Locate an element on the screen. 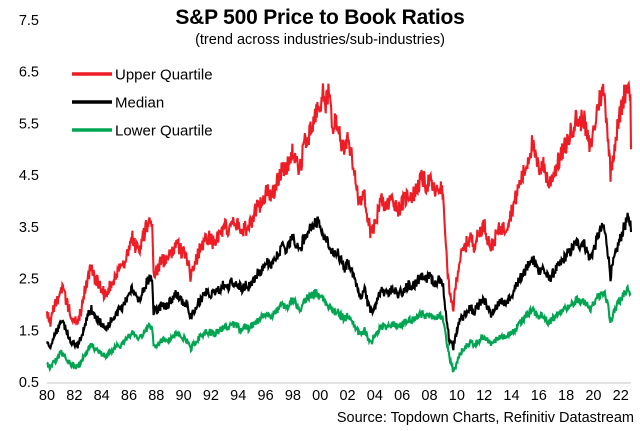 This screenshot has height=431, width=640. x-axis-tick-label: 04 is located at coordinates (375, 396).